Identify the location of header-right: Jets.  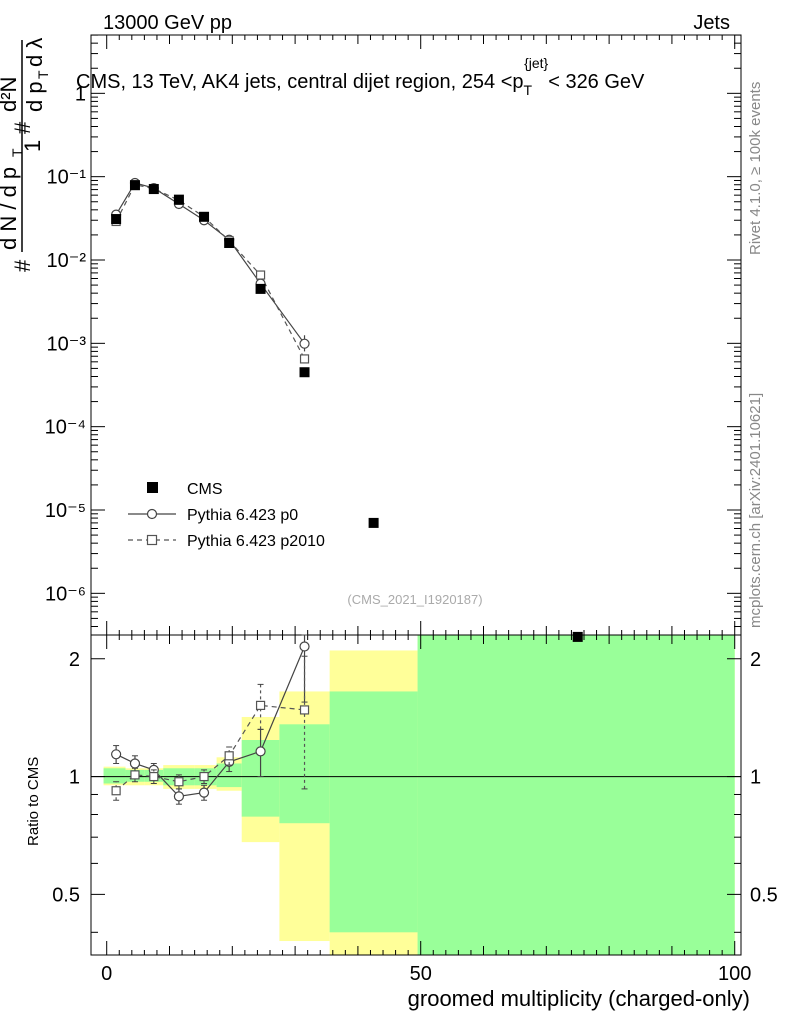
(711, 23).